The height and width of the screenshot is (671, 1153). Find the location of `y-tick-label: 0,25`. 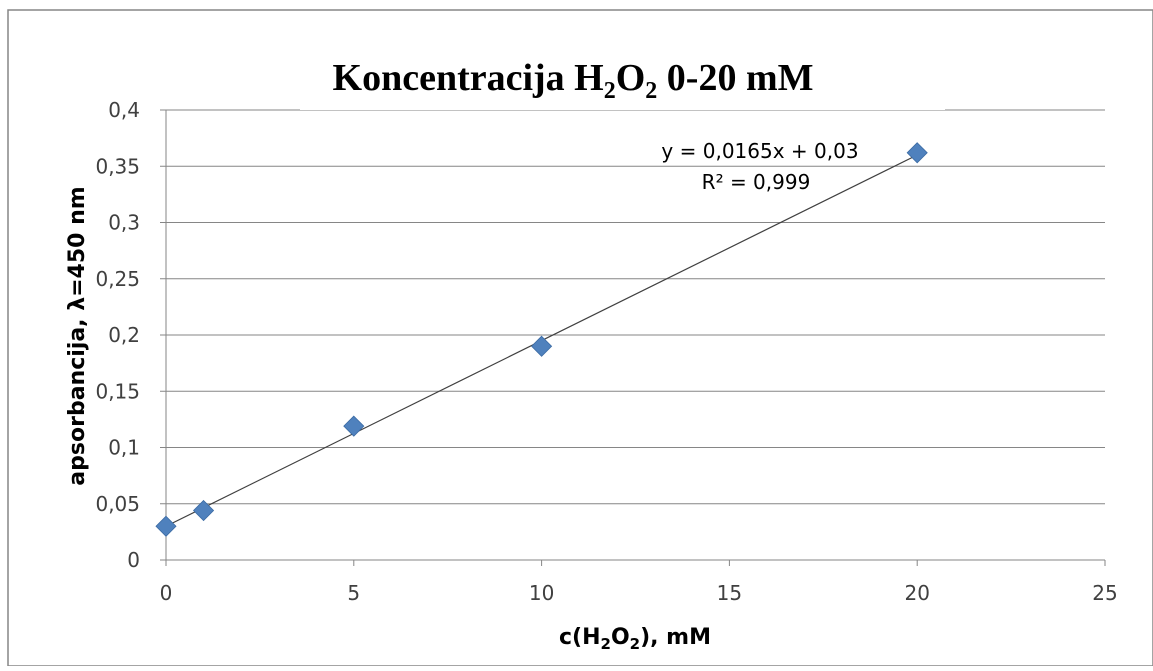

y-tick-label: 0,25 is located at coordinates (117, 279).